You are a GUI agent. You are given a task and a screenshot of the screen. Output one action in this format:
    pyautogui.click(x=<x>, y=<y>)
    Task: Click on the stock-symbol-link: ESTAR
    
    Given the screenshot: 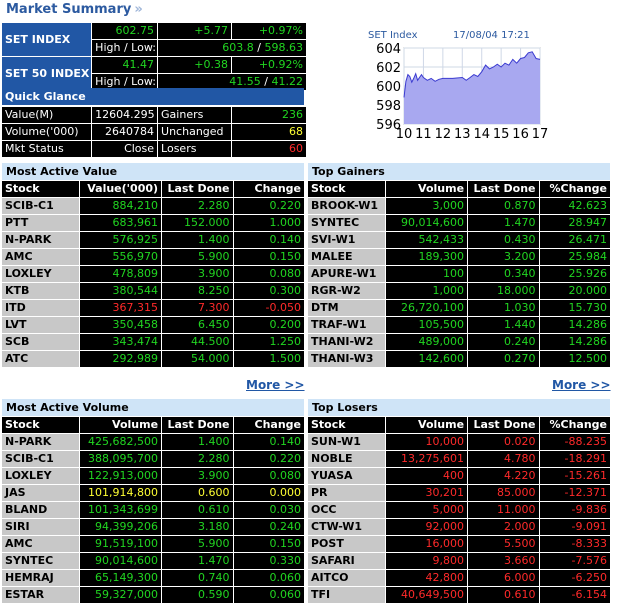 What is the action you would take?
    pyautogui.click(x=40, y=595)
    